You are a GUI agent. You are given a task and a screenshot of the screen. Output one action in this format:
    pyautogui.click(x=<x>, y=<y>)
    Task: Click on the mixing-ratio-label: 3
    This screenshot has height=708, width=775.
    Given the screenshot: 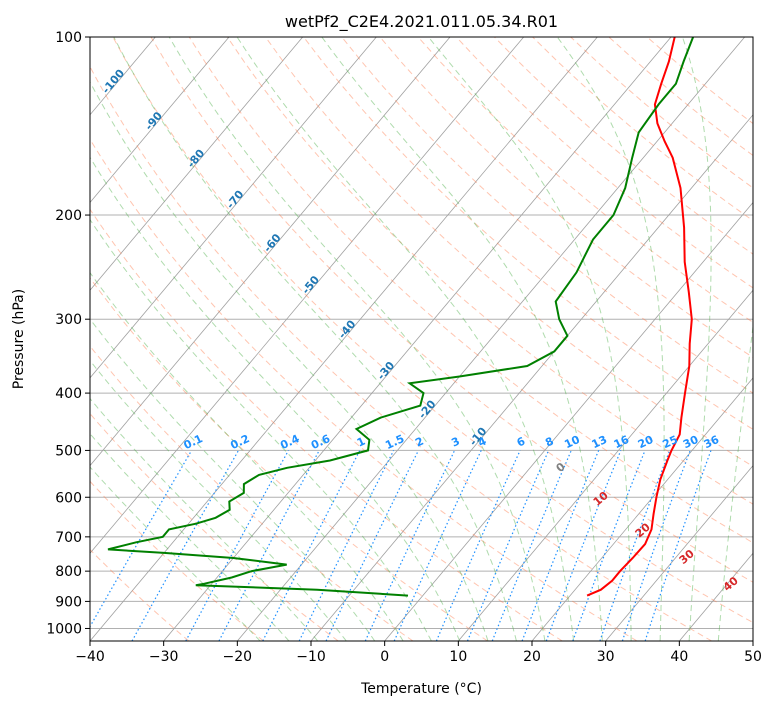 What is the action you would take?
    pyautogui.click(x=455, y=442)
    